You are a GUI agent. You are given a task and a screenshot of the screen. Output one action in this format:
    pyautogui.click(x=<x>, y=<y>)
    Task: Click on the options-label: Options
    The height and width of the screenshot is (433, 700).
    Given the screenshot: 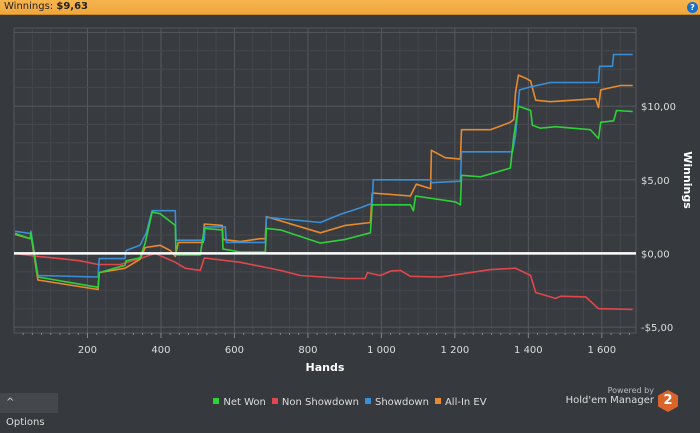 What is the action you would take?
    pyautogui.click(x=25, y=422)
    